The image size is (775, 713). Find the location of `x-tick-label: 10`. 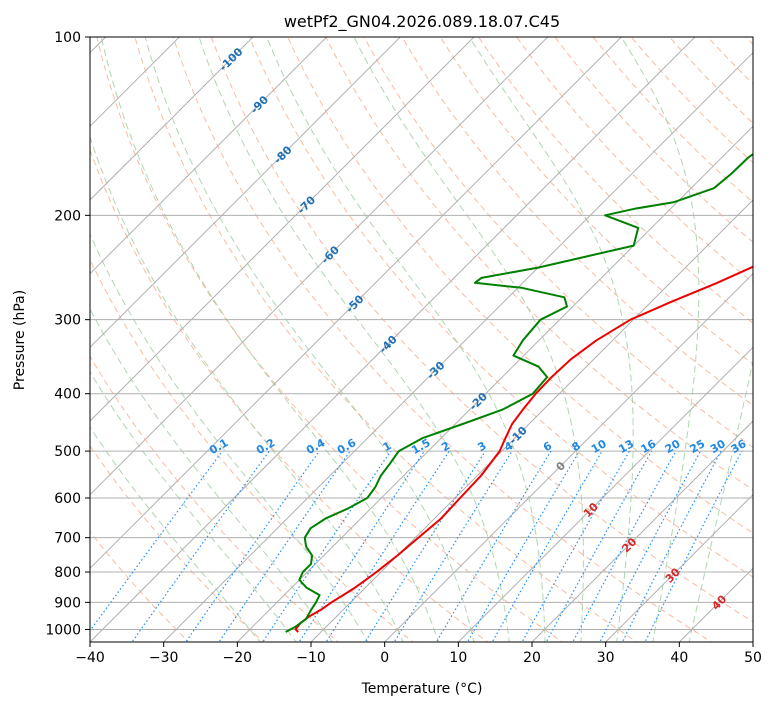

x-tick-label: 10 is located at coordinates (458, 658).